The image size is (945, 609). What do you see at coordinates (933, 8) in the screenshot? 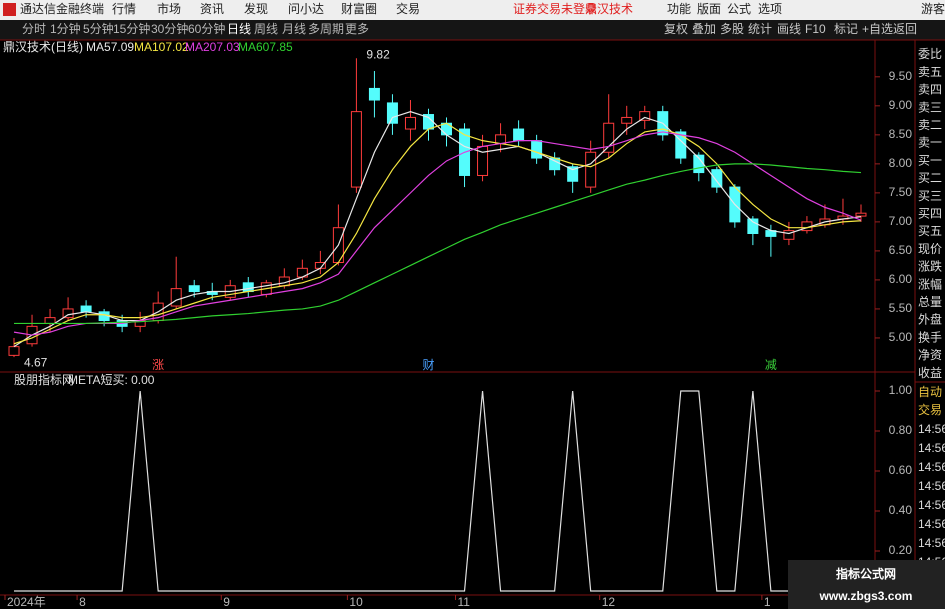
I see `user-label: 游客` at bounding box center [933, 8].